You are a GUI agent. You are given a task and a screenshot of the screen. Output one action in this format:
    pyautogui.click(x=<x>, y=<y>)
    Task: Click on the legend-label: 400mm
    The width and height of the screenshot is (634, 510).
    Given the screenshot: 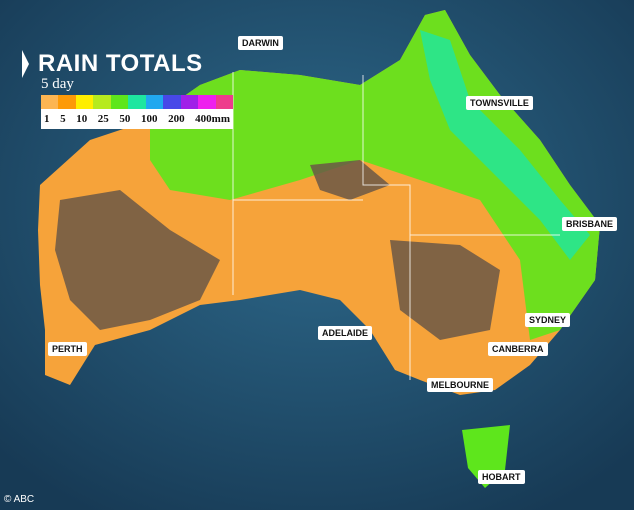 What is the action you would take?
    pyautogui.click(x=212, y=119)
    